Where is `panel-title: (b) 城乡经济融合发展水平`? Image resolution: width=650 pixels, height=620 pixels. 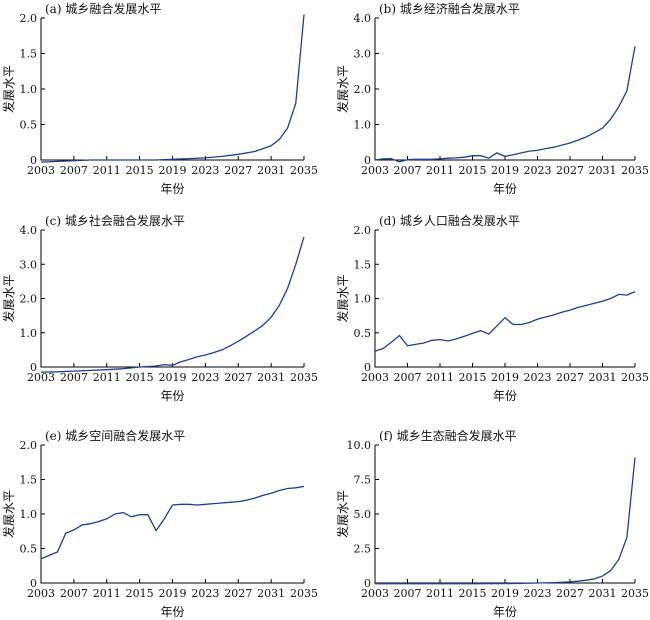
panel-title: (b) 城乡经济融合发展水平 is located at coordinates (449, 8).